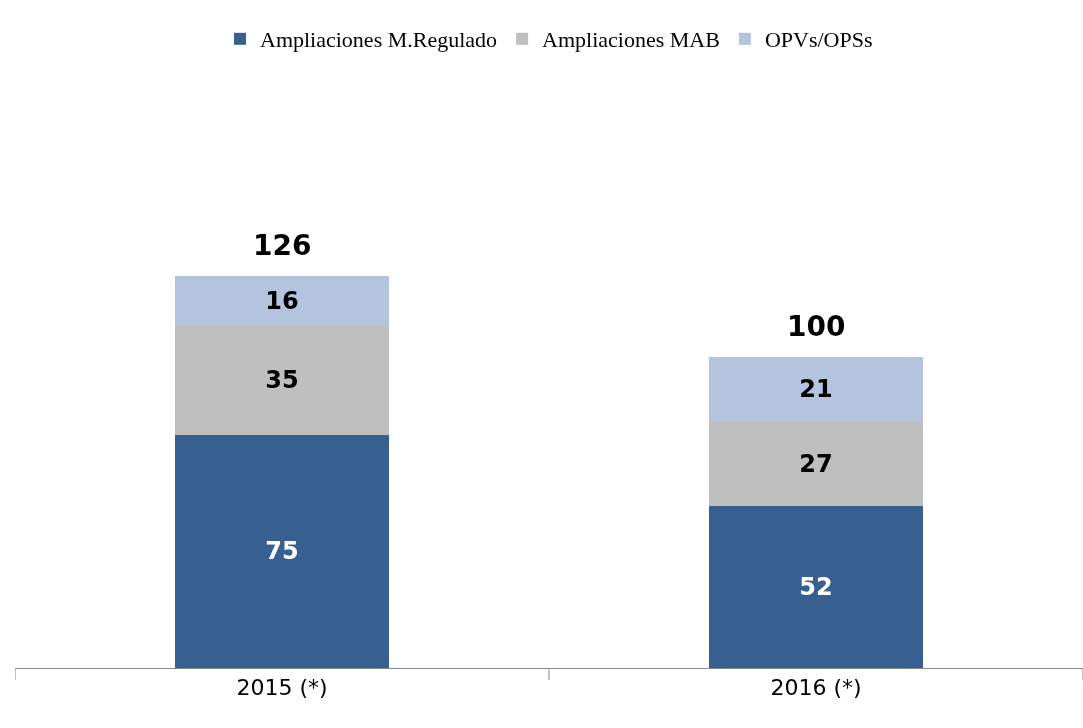  I want to click on data-label: 52, so click(816, 587).